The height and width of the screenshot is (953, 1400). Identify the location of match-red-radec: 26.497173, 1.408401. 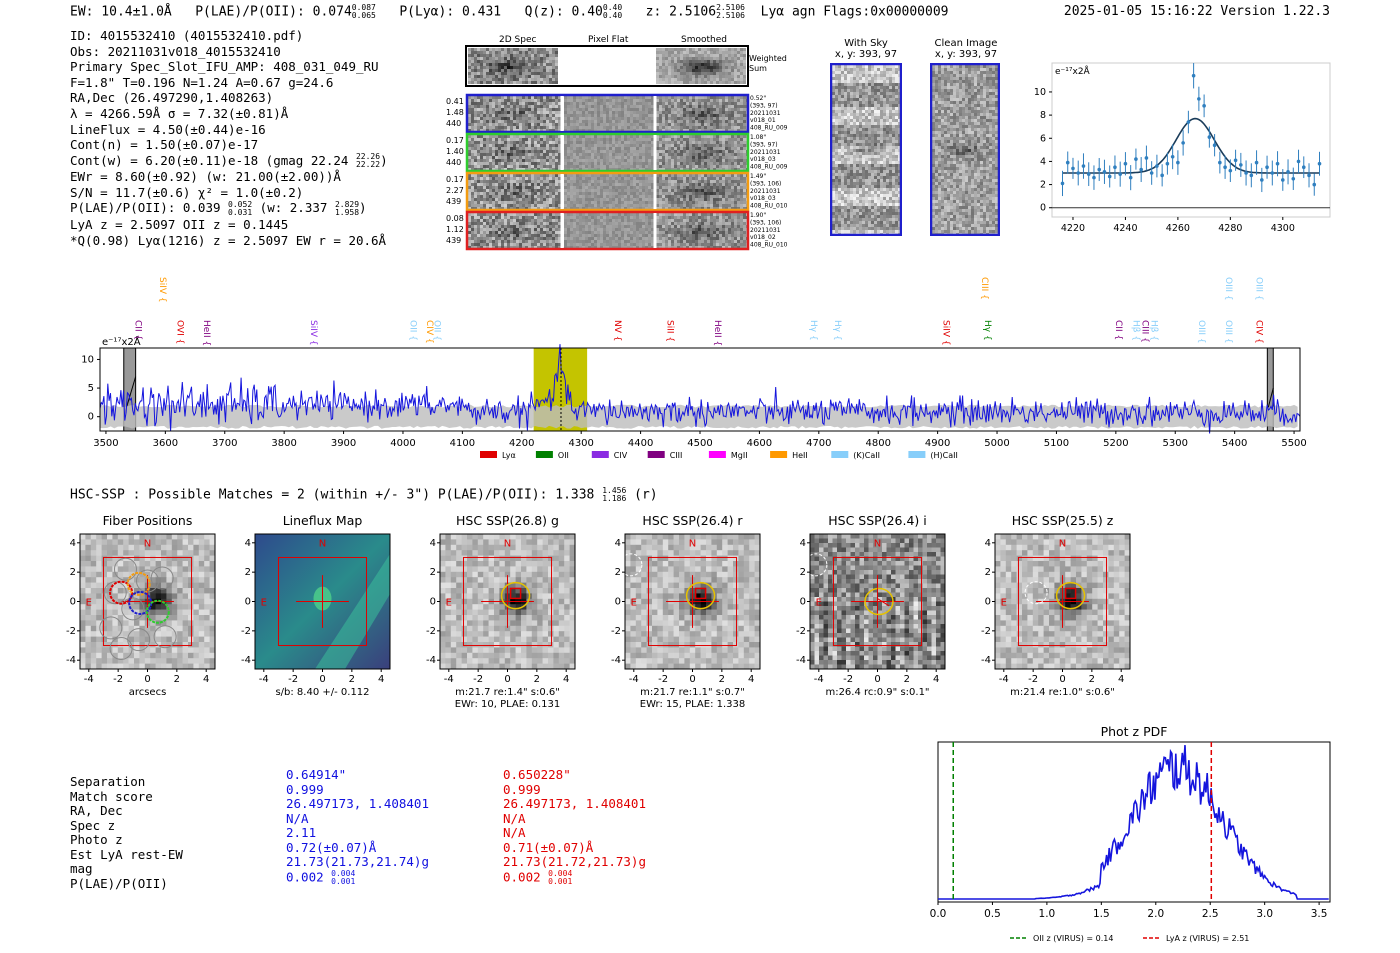
(574, 803).